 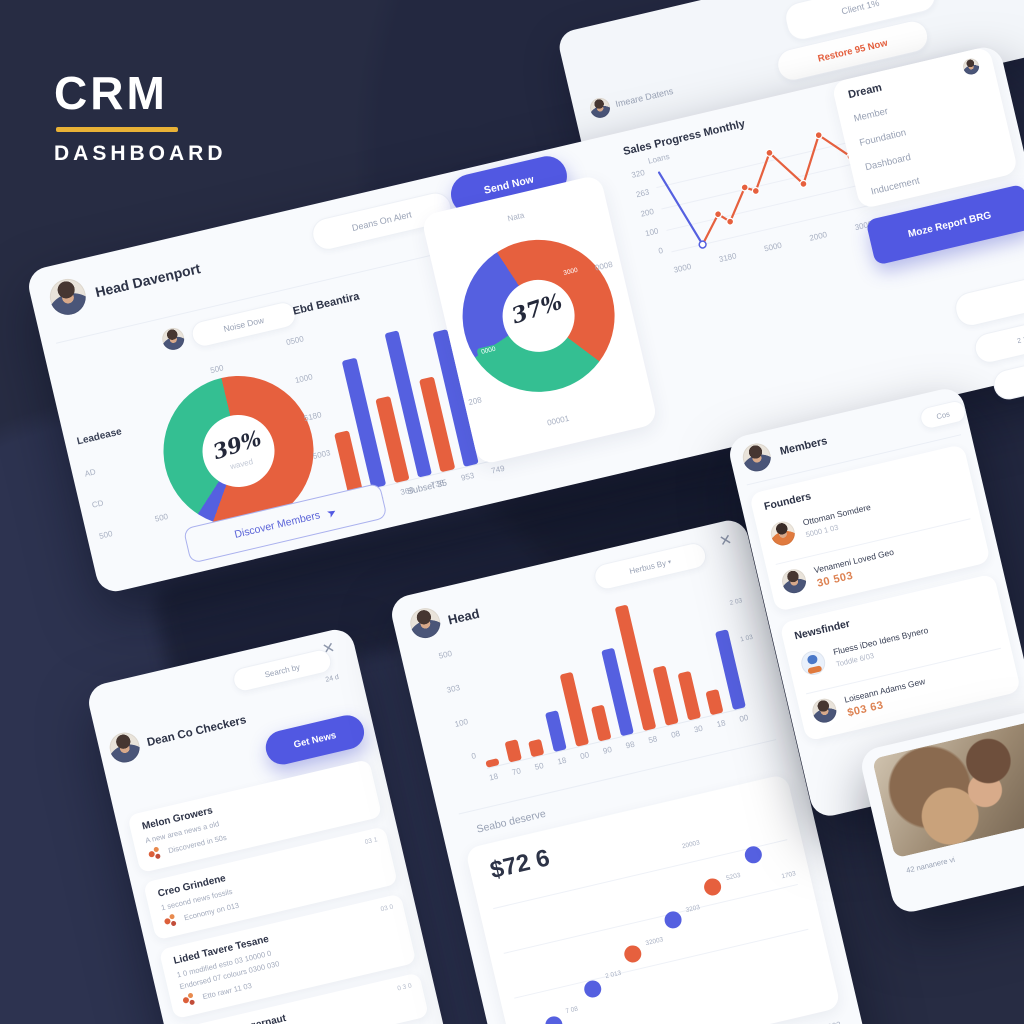 I want to click on search-pill-label: Search by, so click(x=282, y=670).